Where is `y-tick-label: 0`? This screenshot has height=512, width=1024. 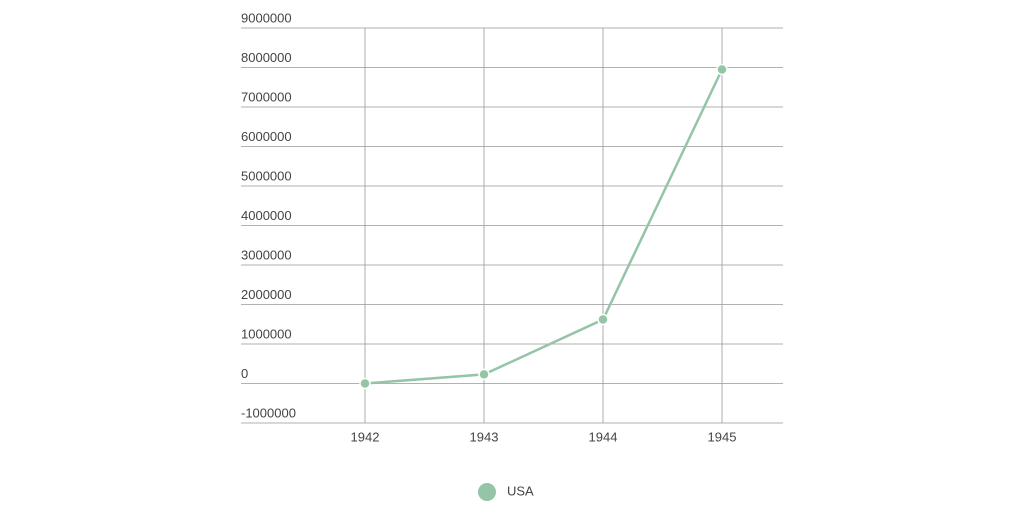 y-tick-label: 0 is located at coordinates (244, 373).